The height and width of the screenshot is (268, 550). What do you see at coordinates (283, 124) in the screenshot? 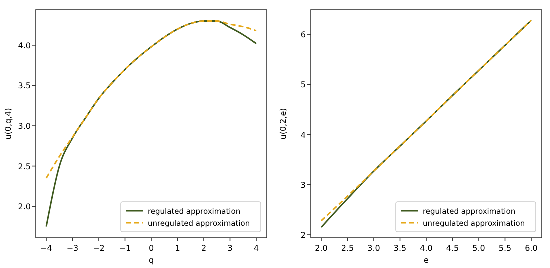
I see `y-axis-title: u(0,2,e)` at bounding box center [283, 124].